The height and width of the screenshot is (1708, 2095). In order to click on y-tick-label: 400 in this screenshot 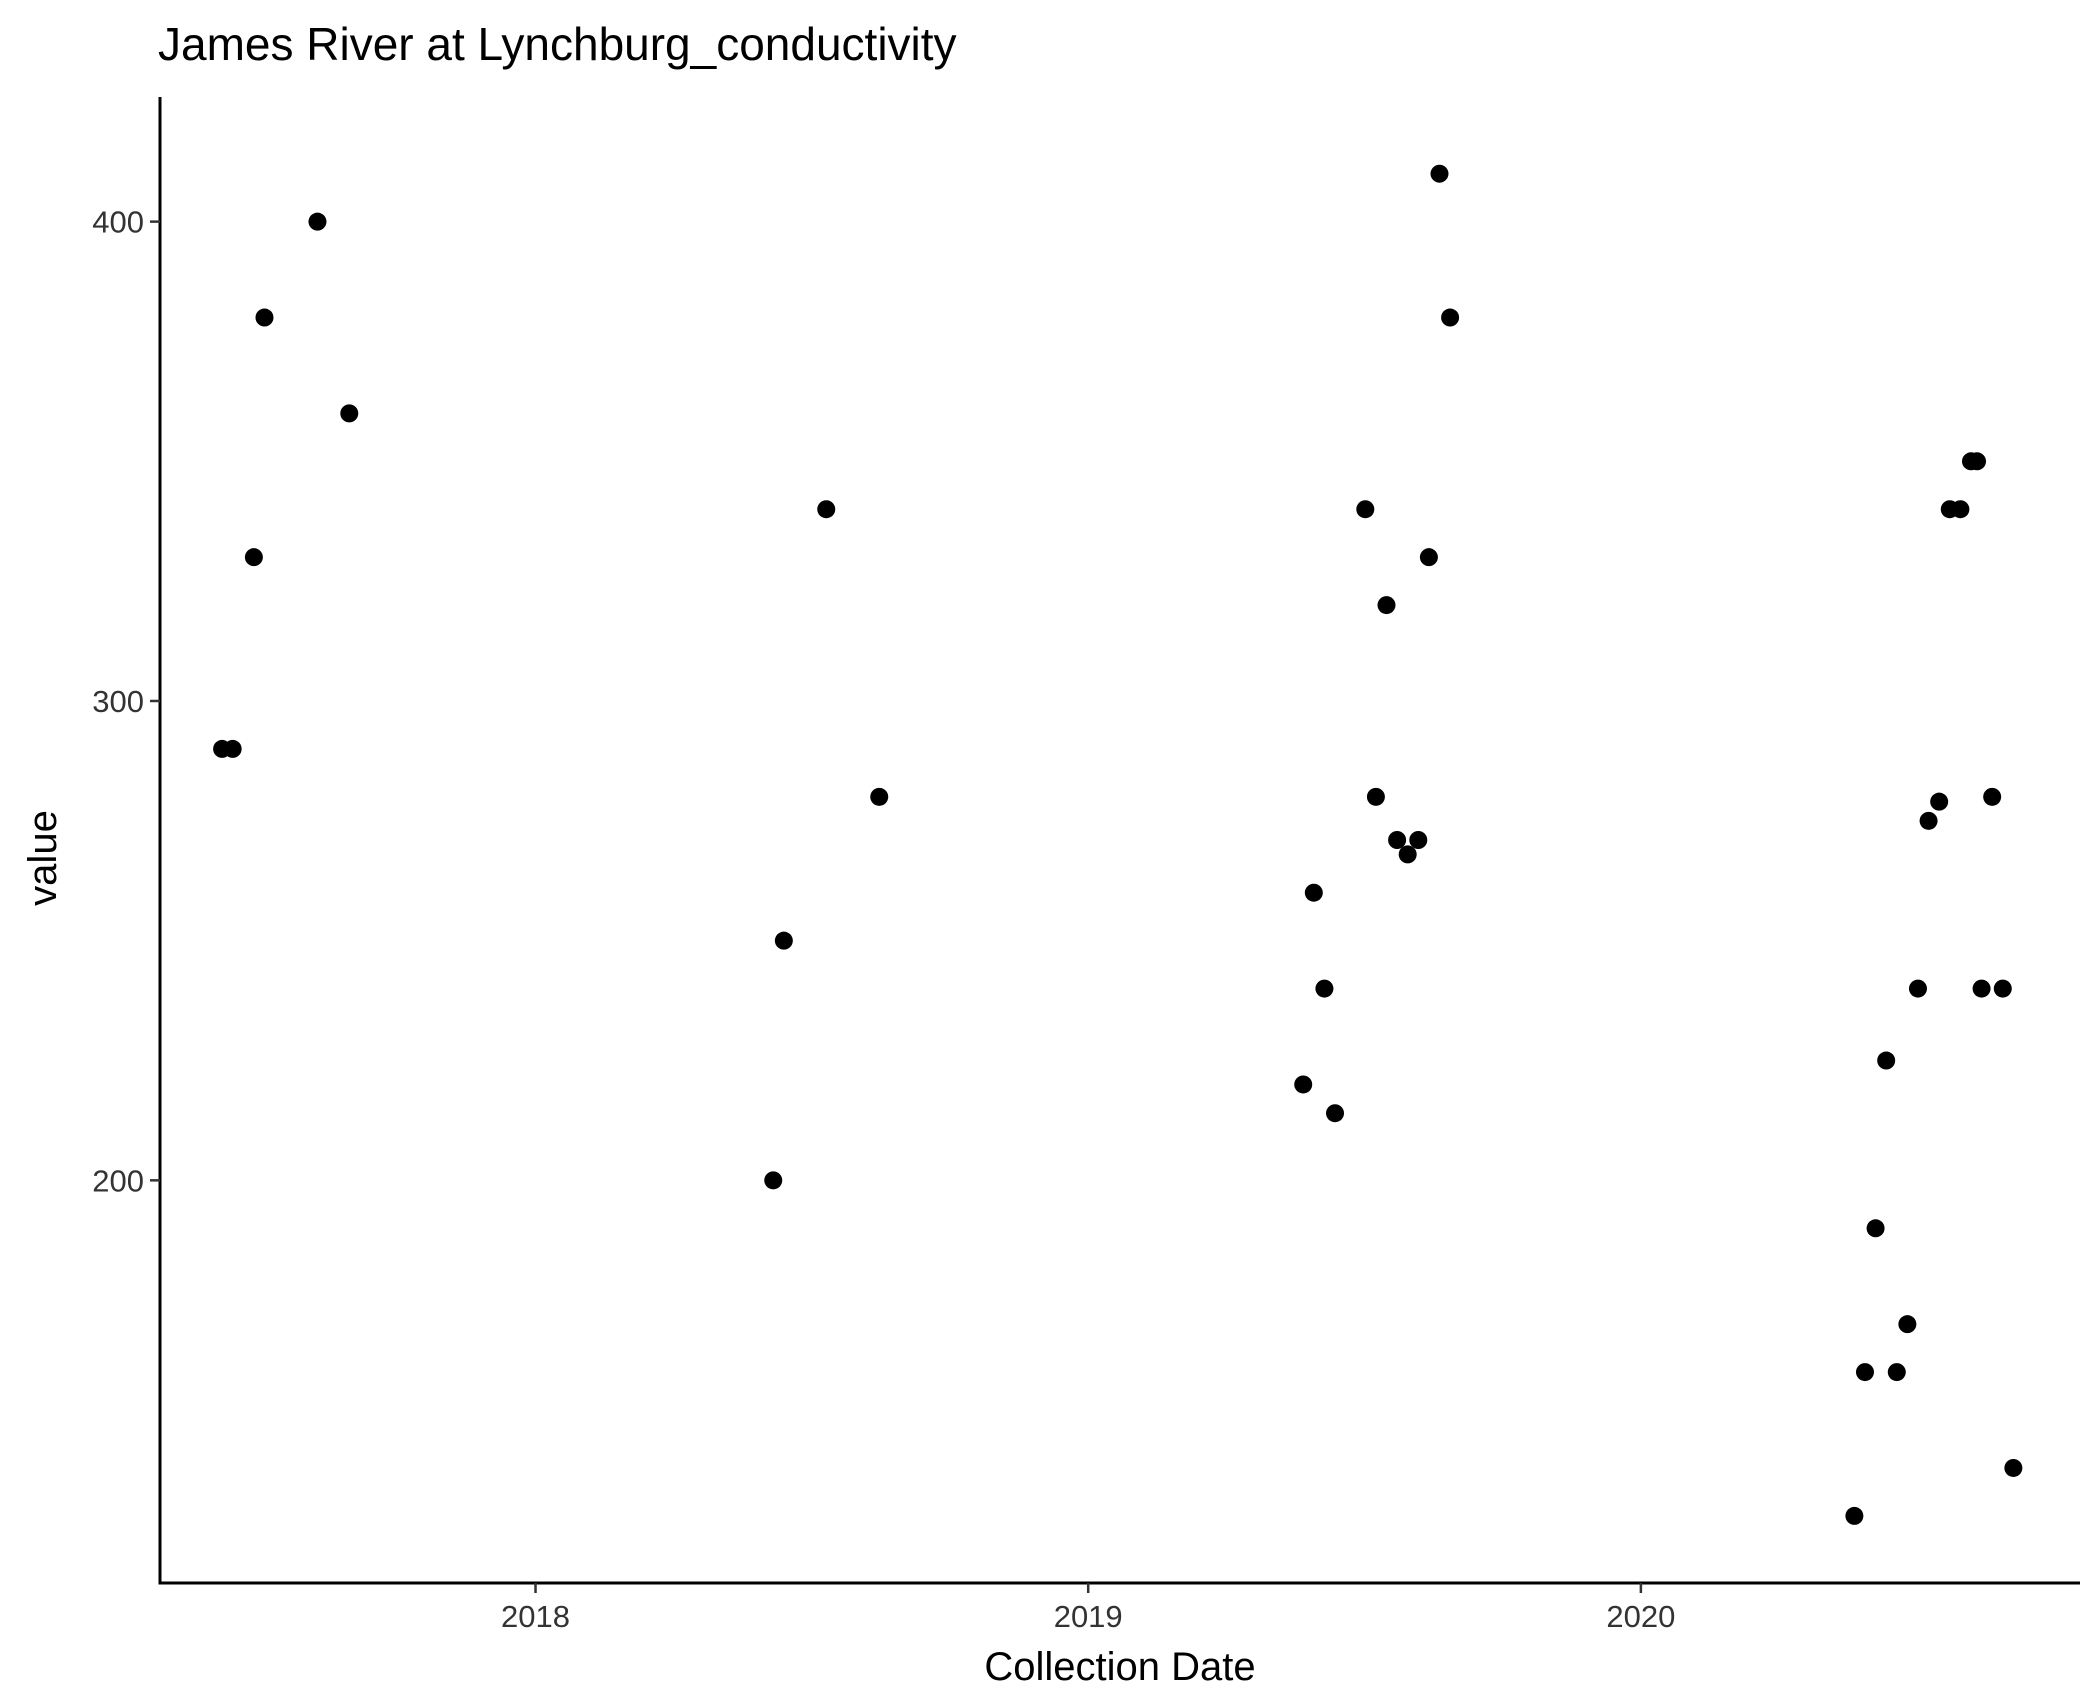, I will do `click(118, 222)`.